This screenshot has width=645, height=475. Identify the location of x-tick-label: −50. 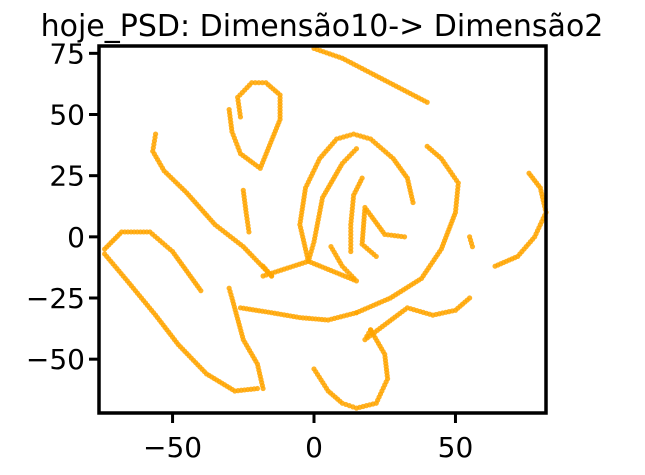
(172, 447).